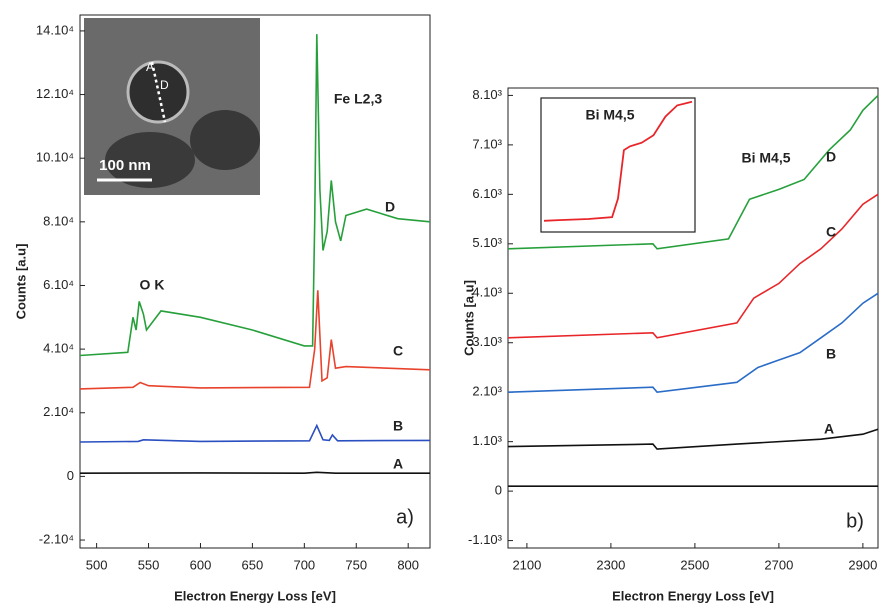  I want to click on y-tick-label: 8.10³, so click(487, 94).